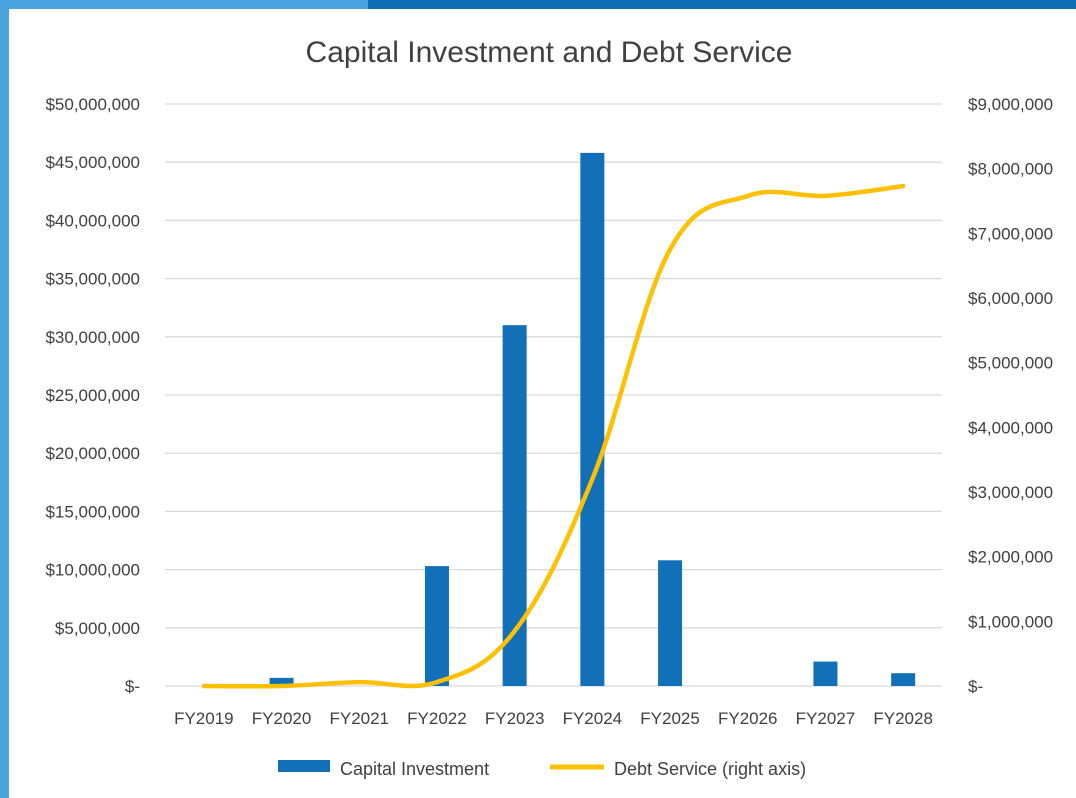  What do you see at coordinates (514, 505) in the screenshot?
I see `bar-fy2023` at bounding box center [514, 505].